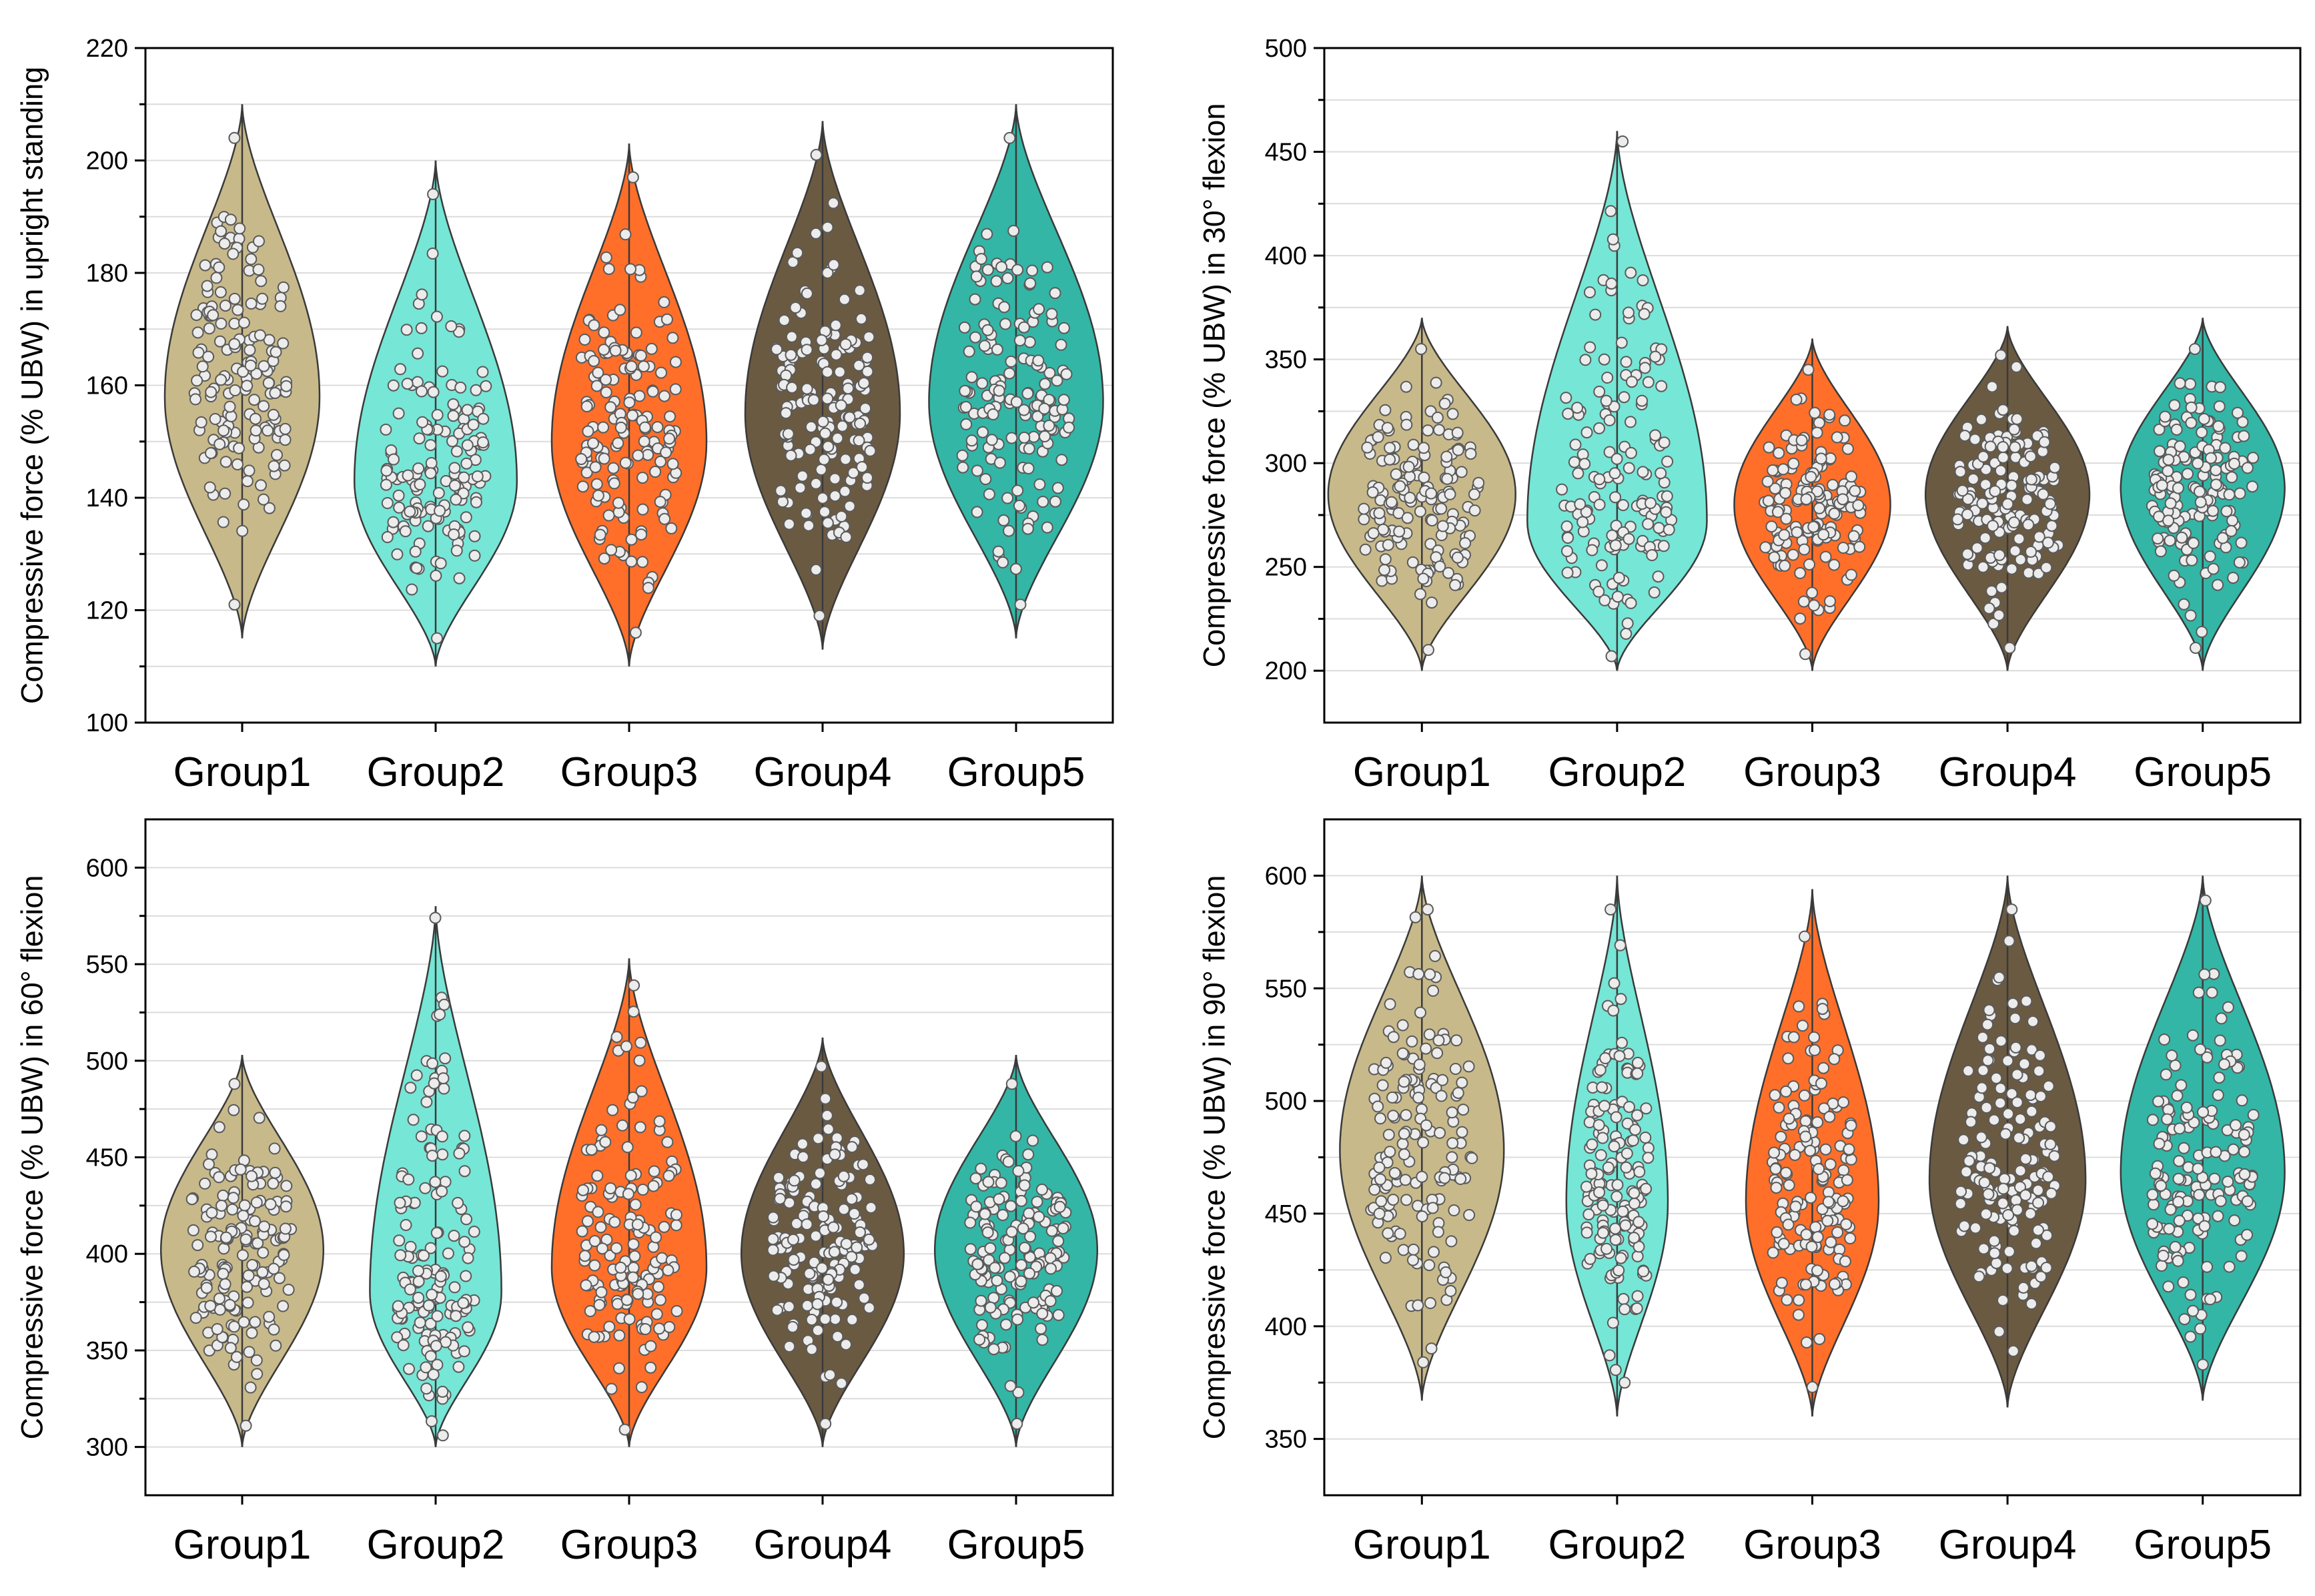  What do you see at coordinates (435, 1176) in the screenshot?
I see `violin-group2` at bounding box center [435, 1176].